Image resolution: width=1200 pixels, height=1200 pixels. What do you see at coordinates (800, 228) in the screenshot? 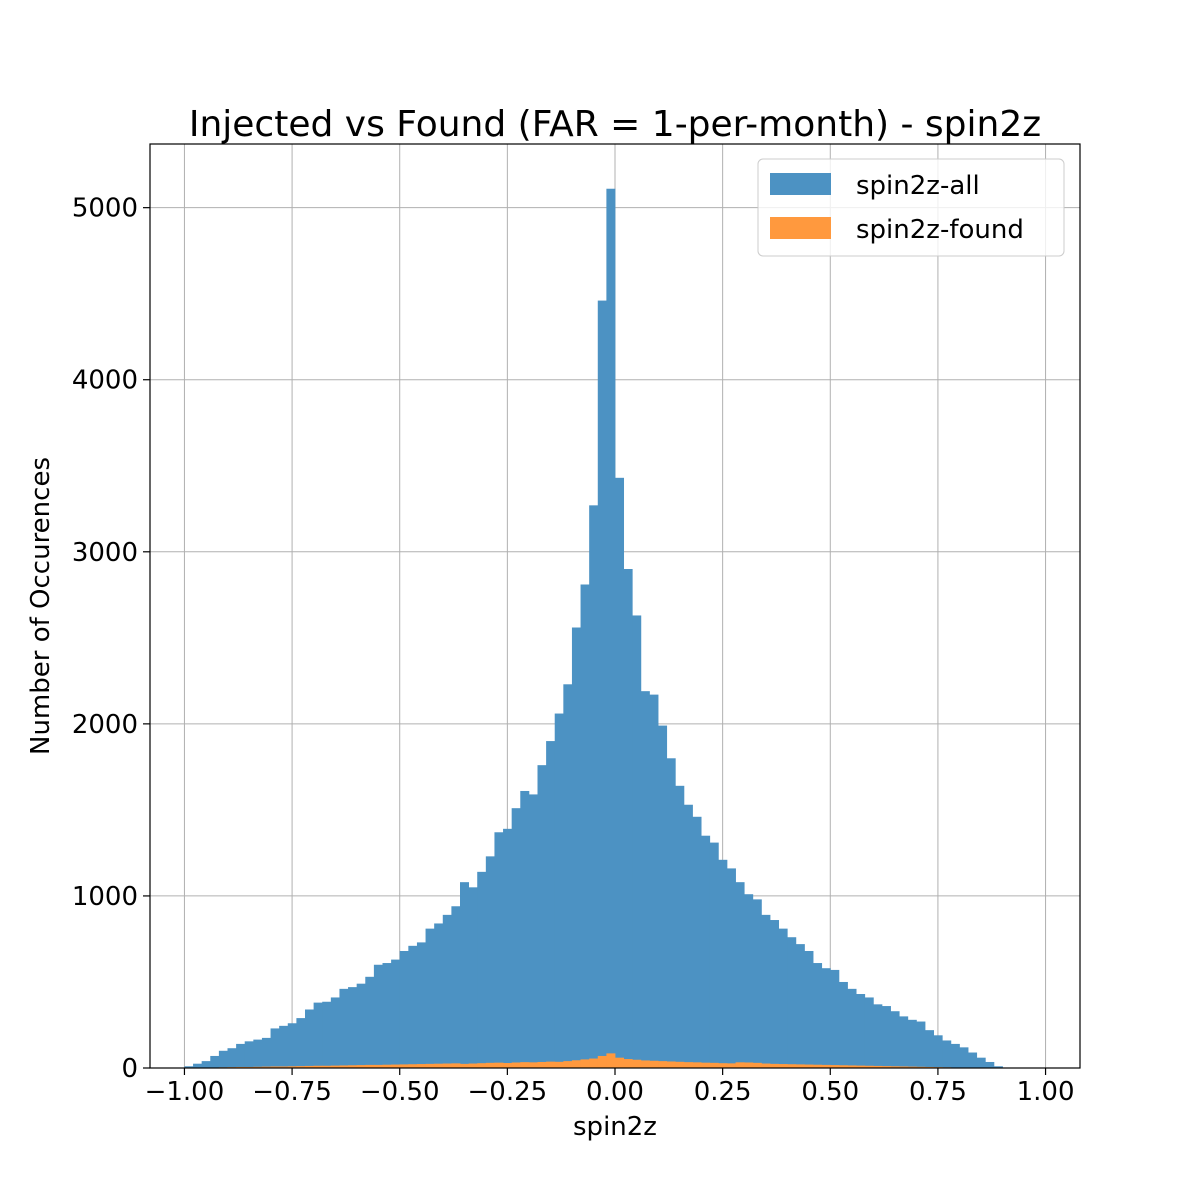
I see `legend-swatch-found` at bounding box center [800, 228].